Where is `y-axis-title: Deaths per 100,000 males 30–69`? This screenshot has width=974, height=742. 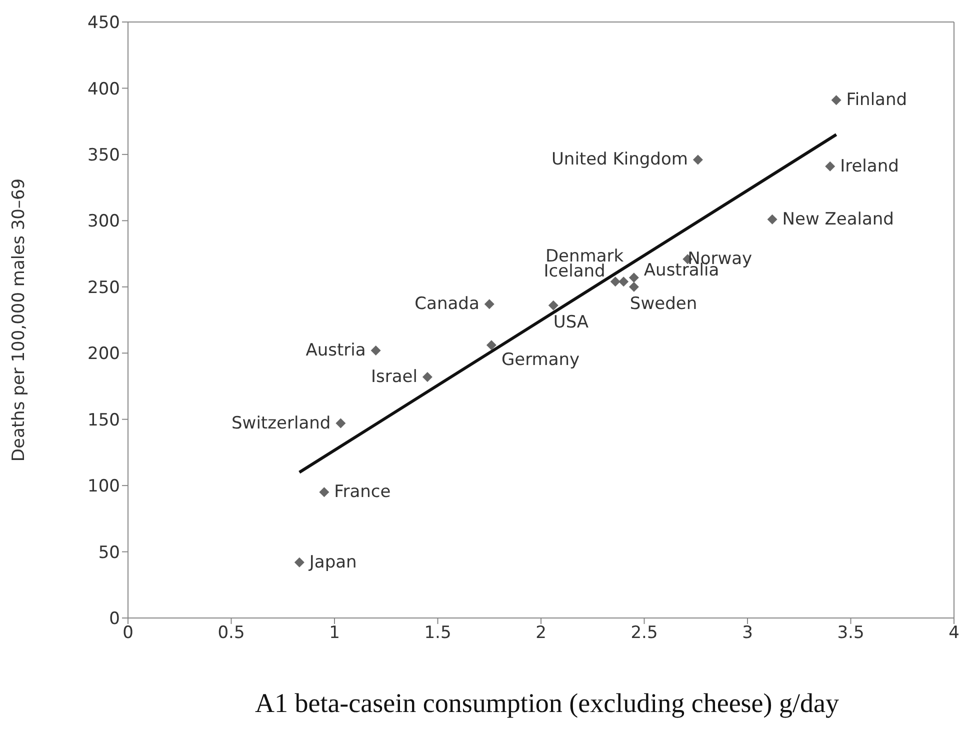 y-axis-title: Deaths per 100,000 males 30–69 is located at coordinates (19, 320).